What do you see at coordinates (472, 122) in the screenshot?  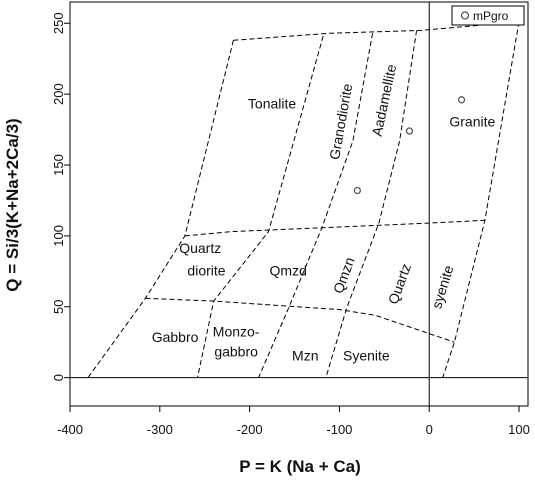 I see `field-label: Granite` at bounding box center [472, 122].